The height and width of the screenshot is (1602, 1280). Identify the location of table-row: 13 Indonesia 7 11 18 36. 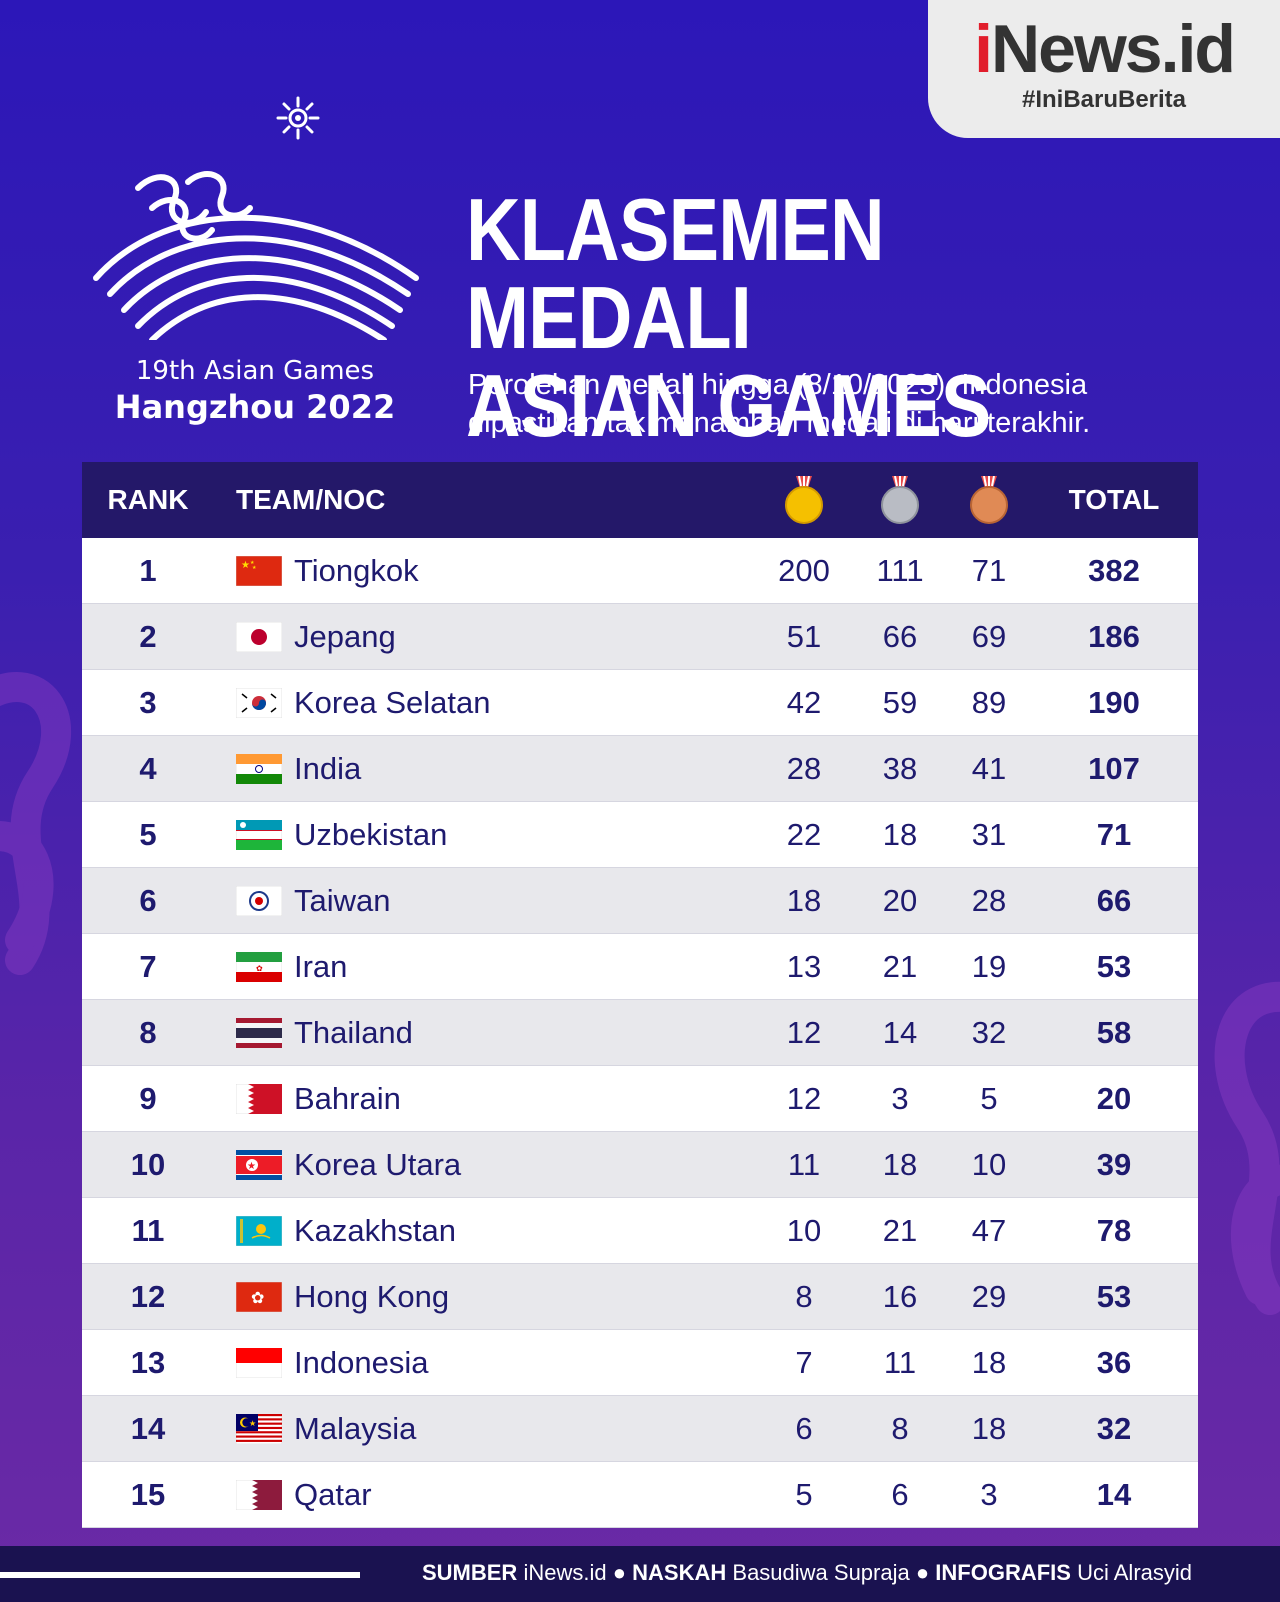
(640, 1363).